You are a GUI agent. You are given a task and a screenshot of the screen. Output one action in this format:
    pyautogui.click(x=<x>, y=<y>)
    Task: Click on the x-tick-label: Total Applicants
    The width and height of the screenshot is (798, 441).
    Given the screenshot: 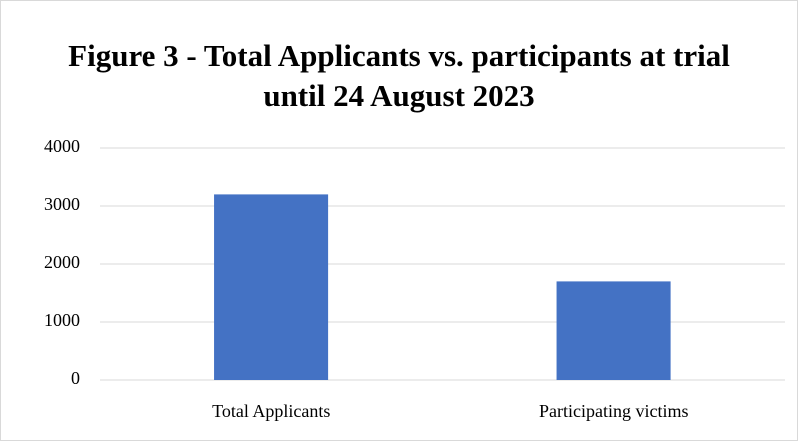 What is the action you would take?
    pyautogui.click(x=271, y=411)
    